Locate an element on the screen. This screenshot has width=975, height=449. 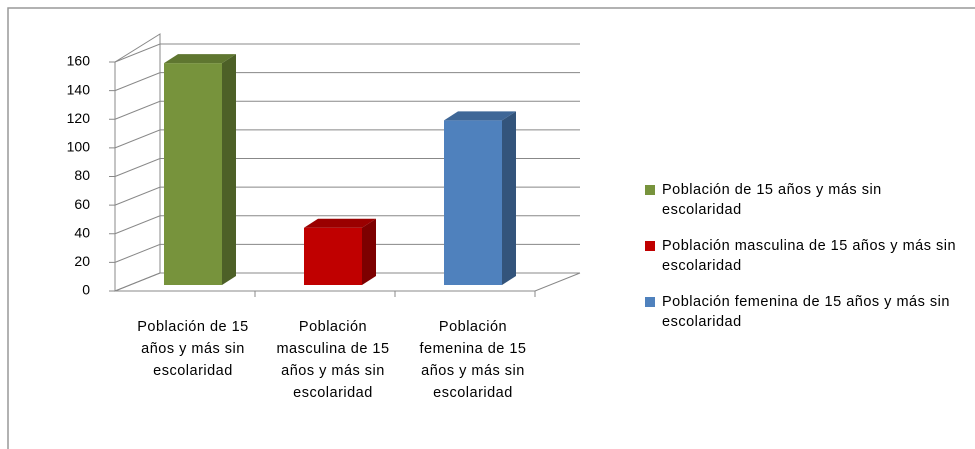
y-tick-label: 40 is located at coordinates (82, 232).